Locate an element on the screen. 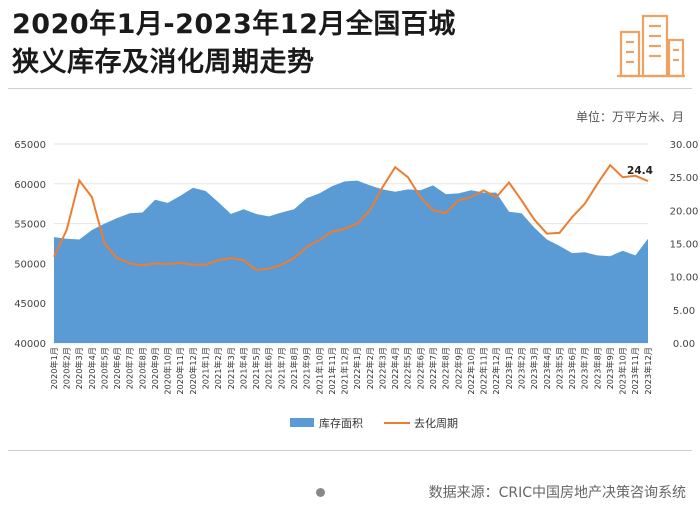 This screenshot has width=700, height=519. footer-divider is located at coordinates (350, 450).